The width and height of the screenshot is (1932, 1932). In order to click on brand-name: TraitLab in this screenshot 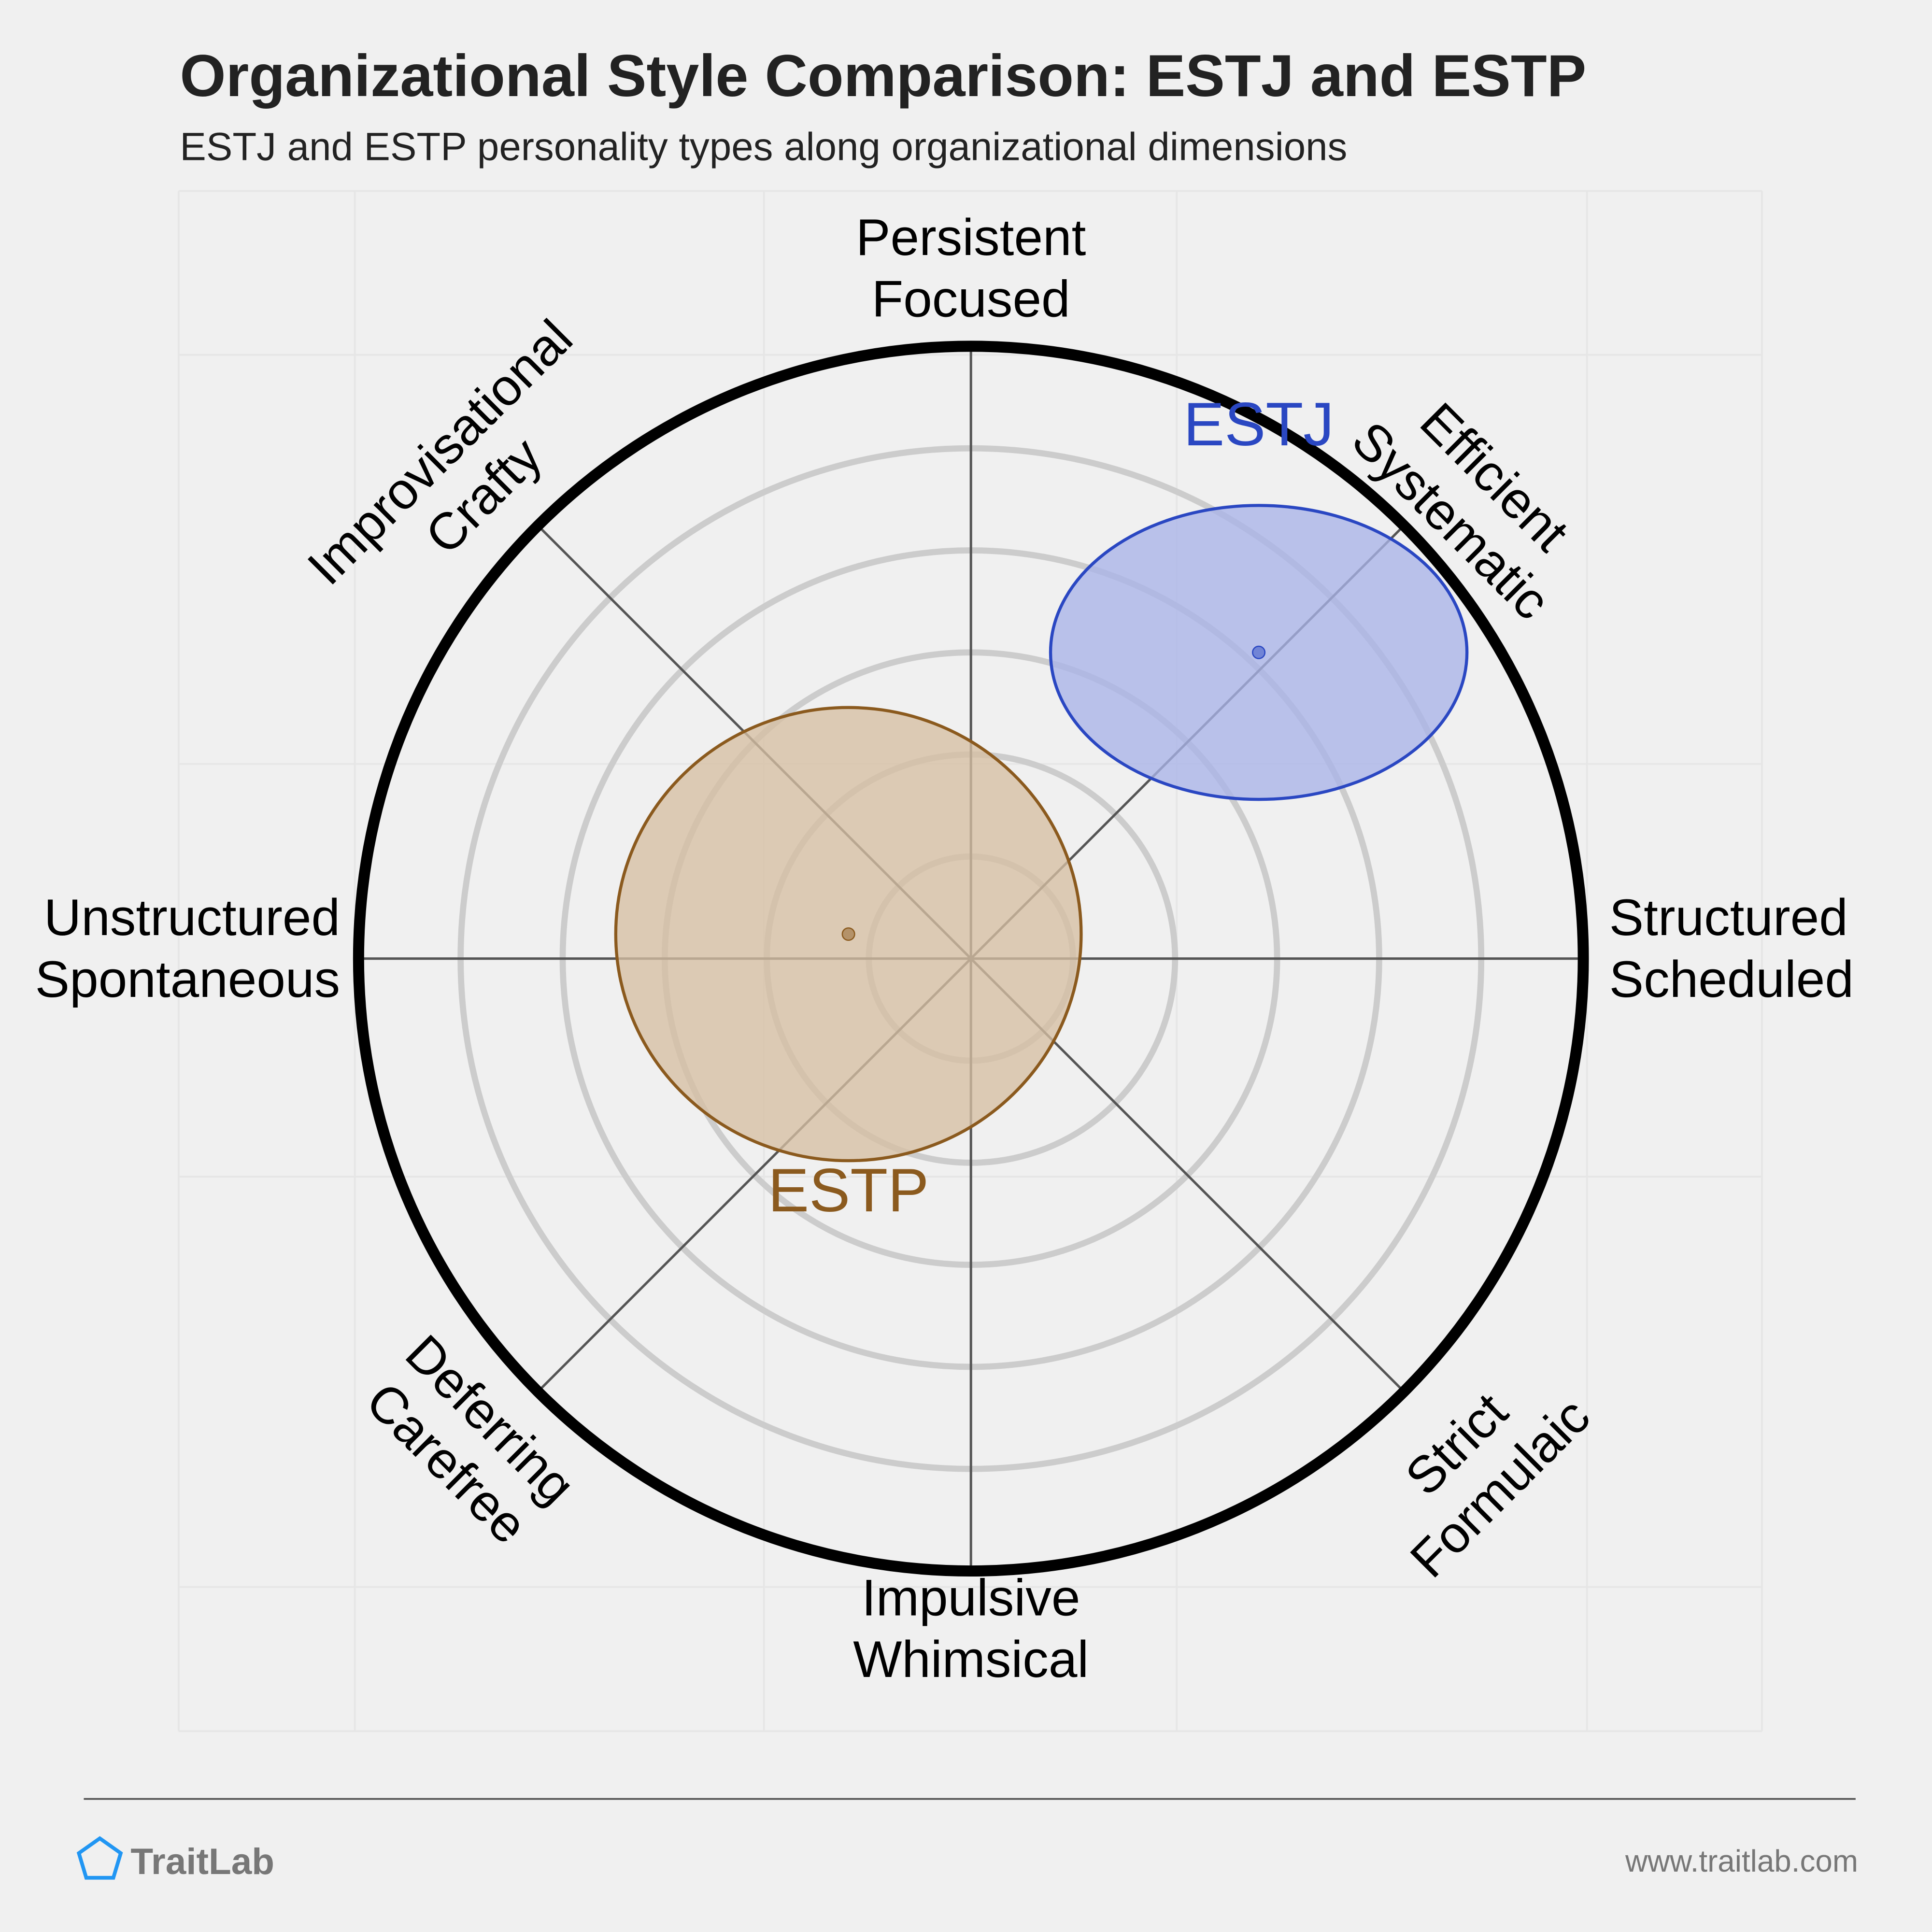, I will do `click(202, 1861)`.